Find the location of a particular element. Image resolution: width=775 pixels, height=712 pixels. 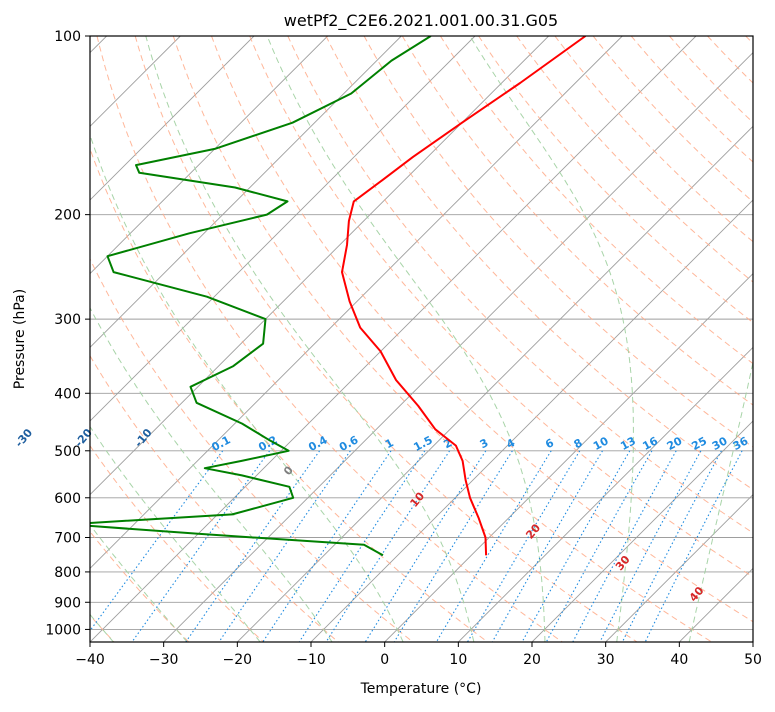

y-tick-label: 1000 is located at coordinates (63, 630).